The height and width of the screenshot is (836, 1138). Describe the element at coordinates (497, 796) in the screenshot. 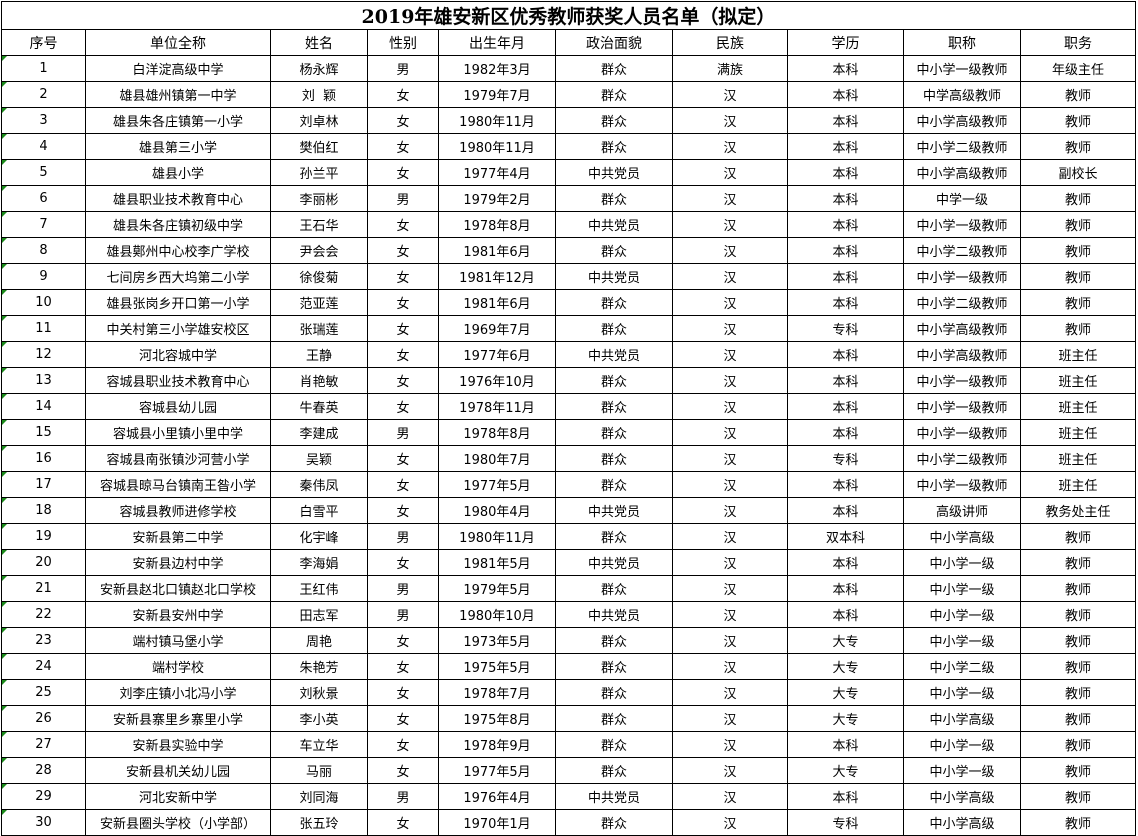

I see `cell-birth: 1976年4月` at that location.